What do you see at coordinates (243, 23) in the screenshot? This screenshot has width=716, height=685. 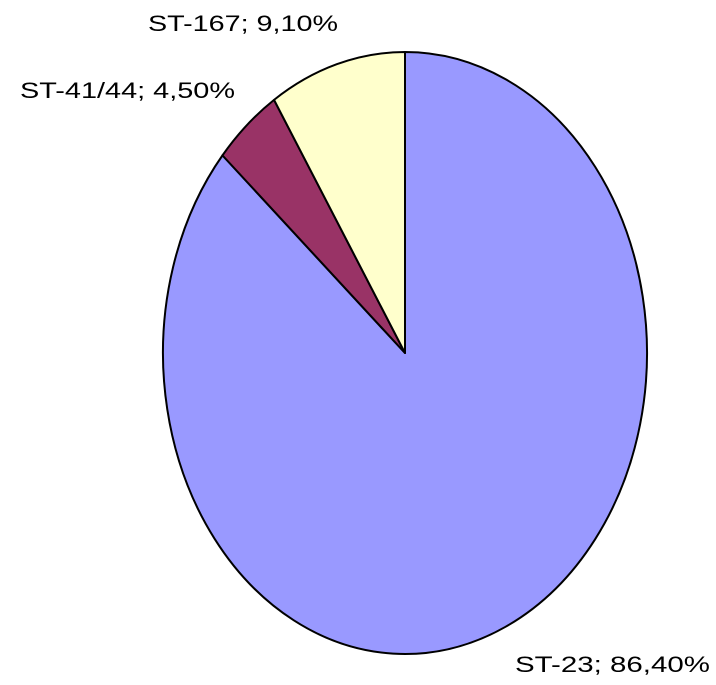 I see `slice-label: ST-167; 9,10%` at bounding box center [243, 23].